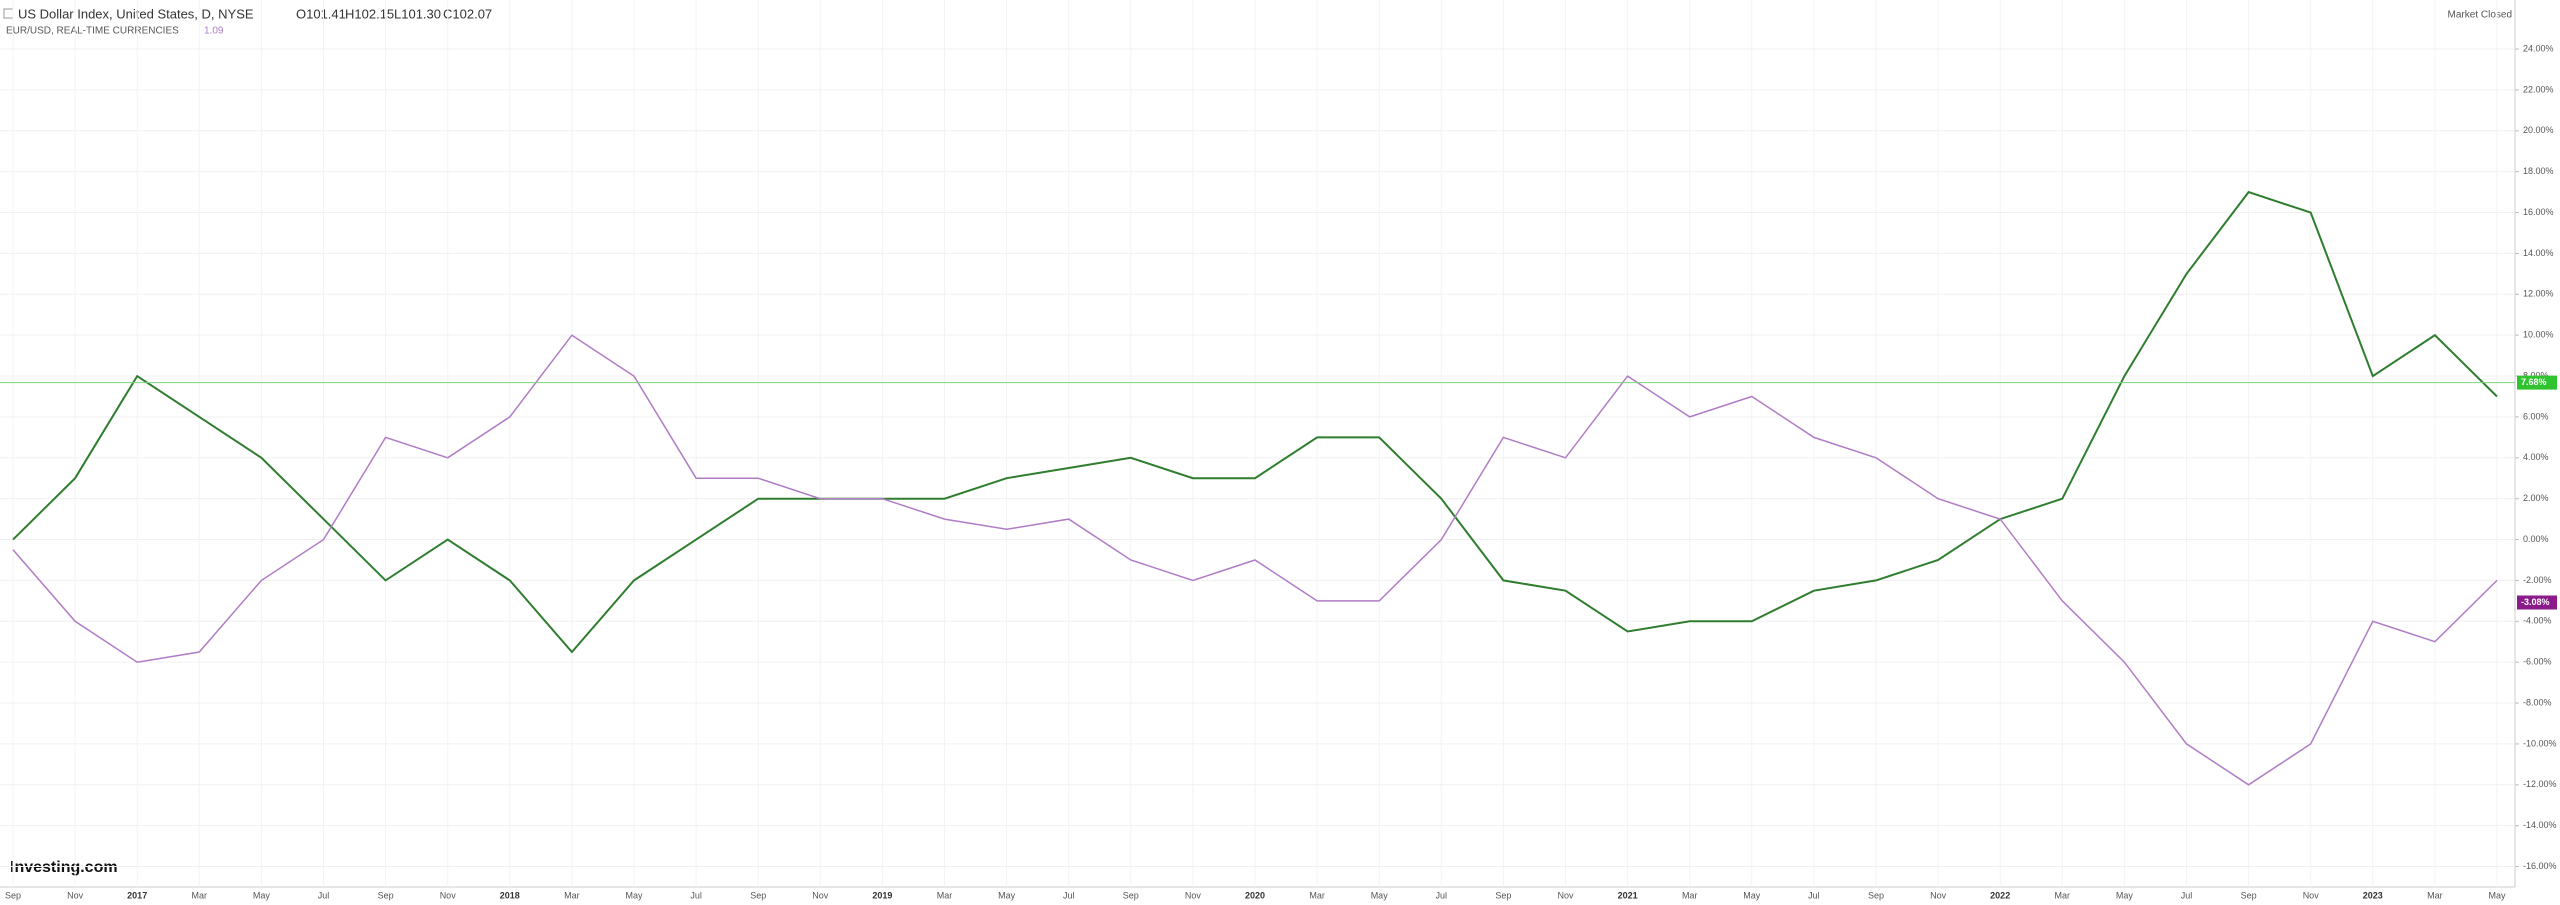  Describe the element at coordinates (2537, 702) in the screenshot. I see `y-tick-label: -8.00%` at that location.